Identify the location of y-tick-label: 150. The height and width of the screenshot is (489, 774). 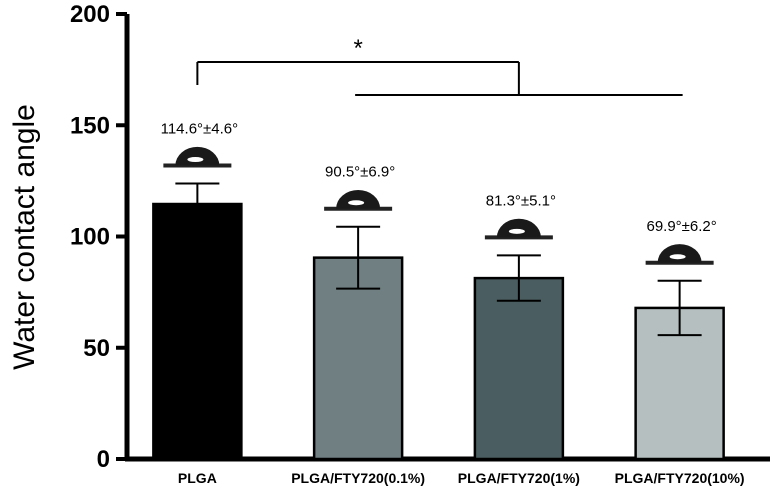
(90, 125).